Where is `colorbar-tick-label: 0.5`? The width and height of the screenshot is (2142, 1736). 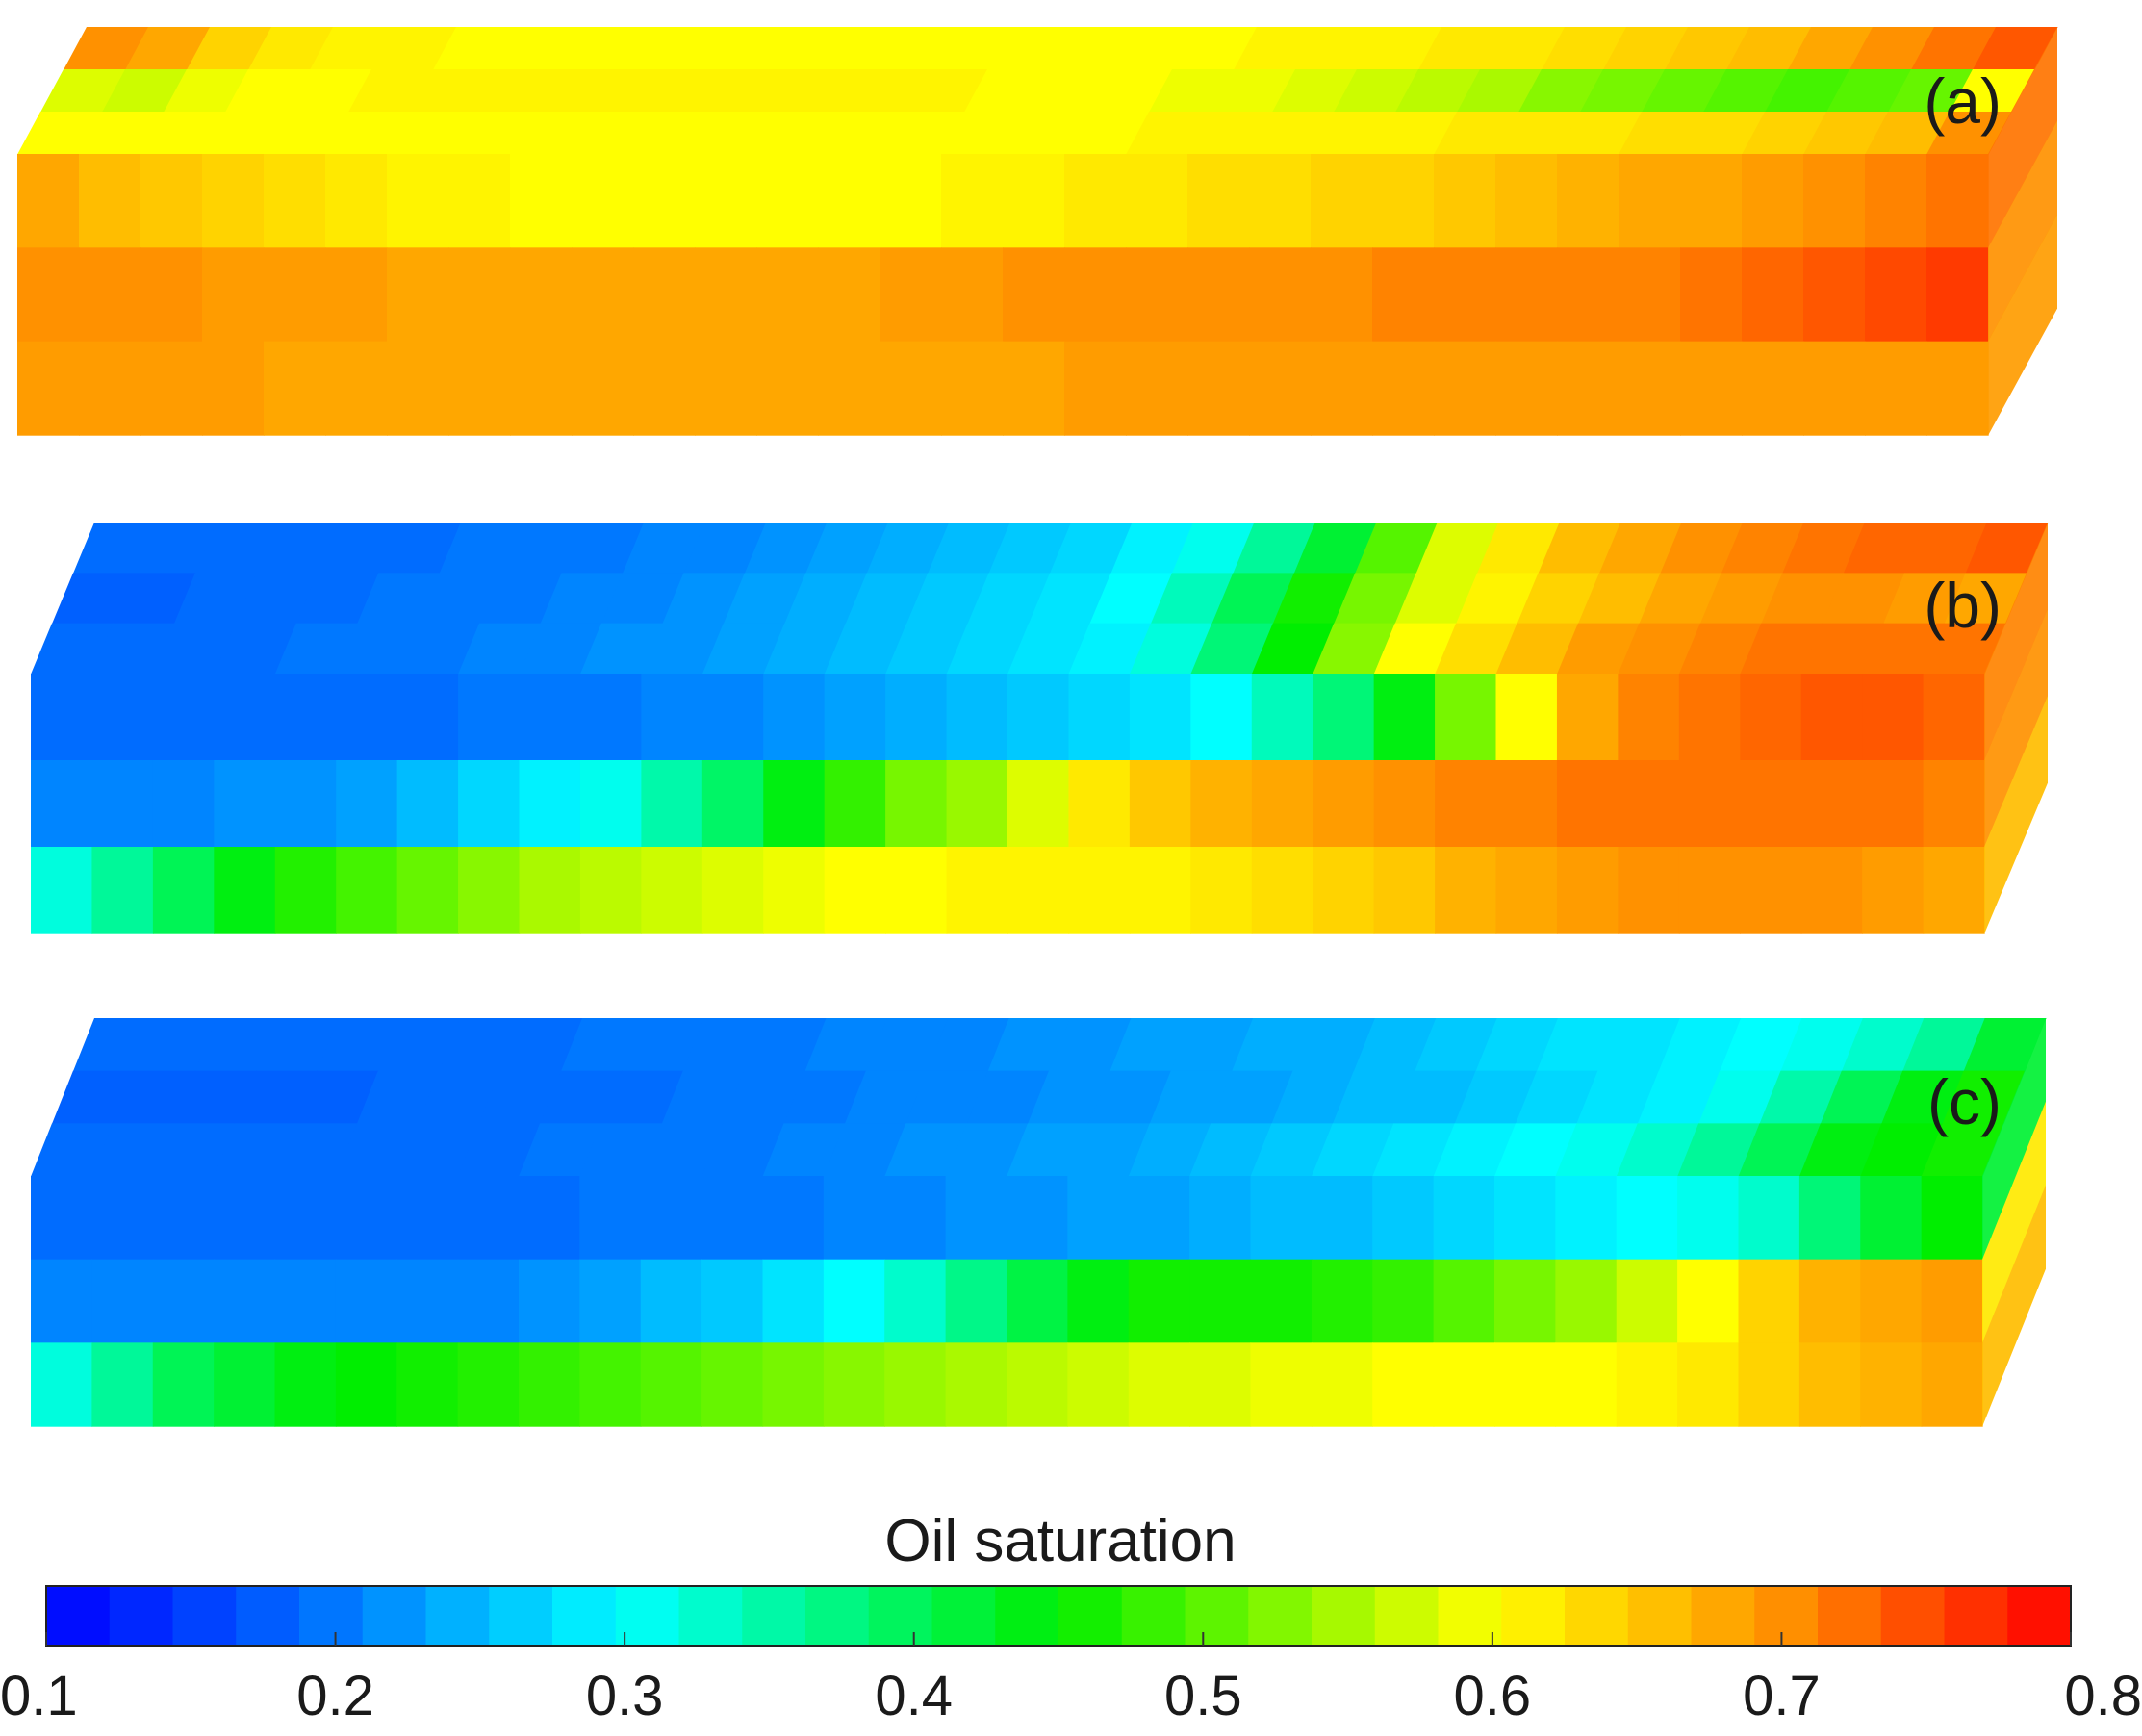 colorbar-tick-label: 0.5 is located at coordinates (1203, 1696).